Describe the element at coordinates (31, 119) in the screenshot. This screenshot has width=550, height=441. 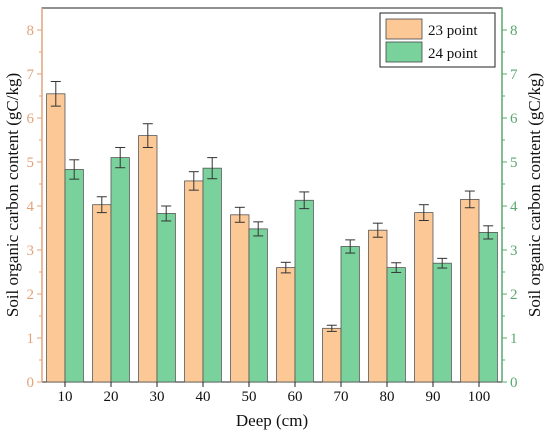
I see `left-y-tick-label-6: 6` at that location.